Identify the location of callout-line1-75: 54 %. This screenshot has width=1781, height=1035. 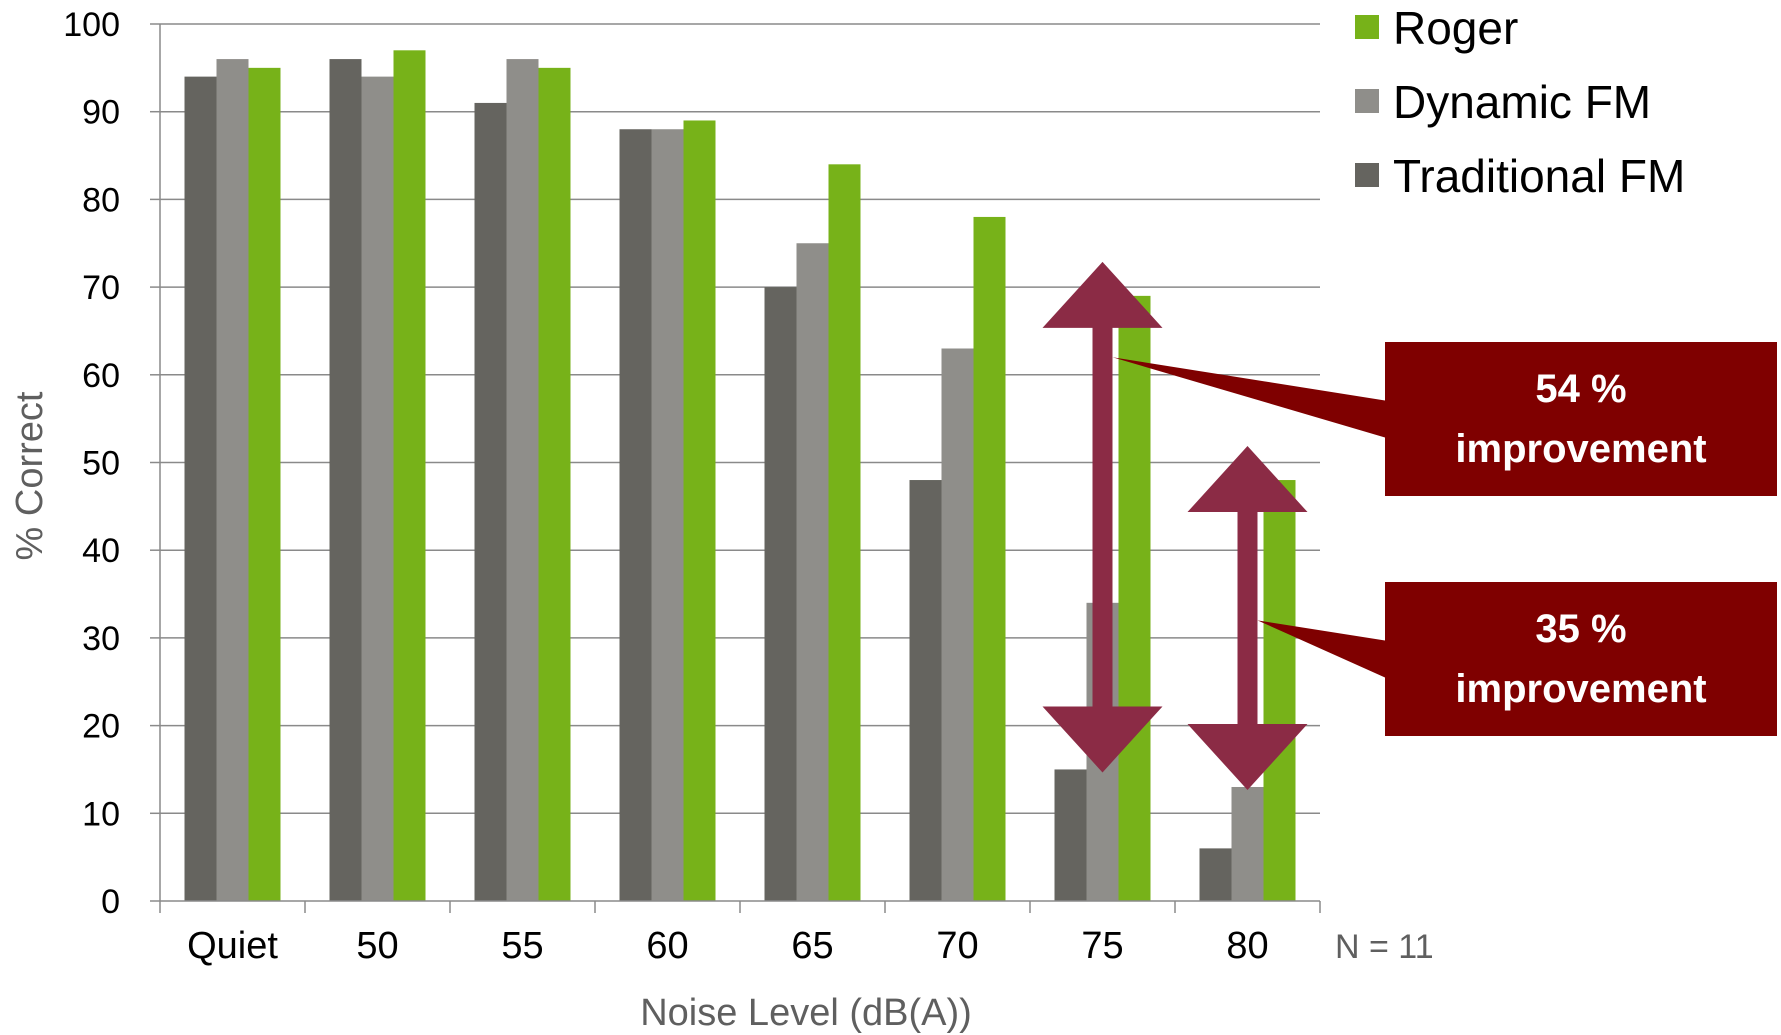
(1580, 389).